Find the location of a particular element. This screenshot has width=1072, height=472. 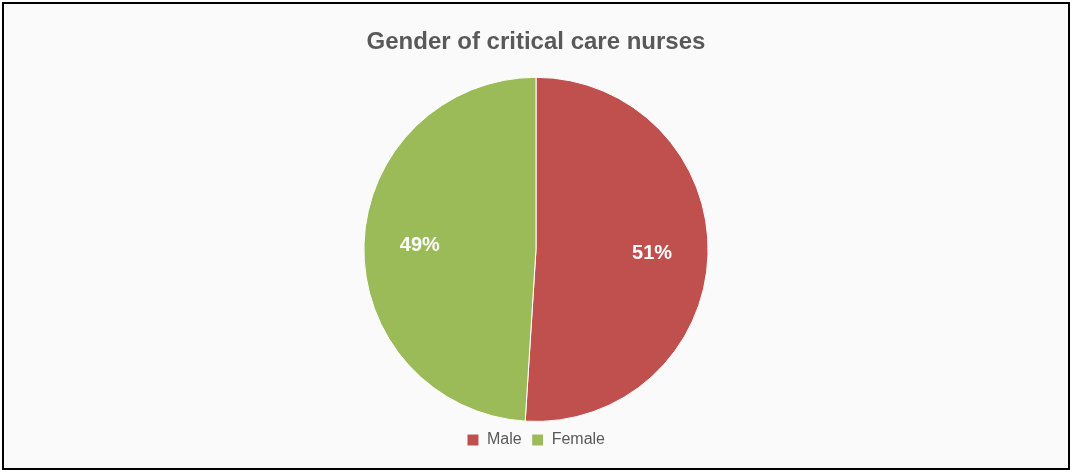

chart-title: Gender of critical care nurses is located at coordinates (536, 41).